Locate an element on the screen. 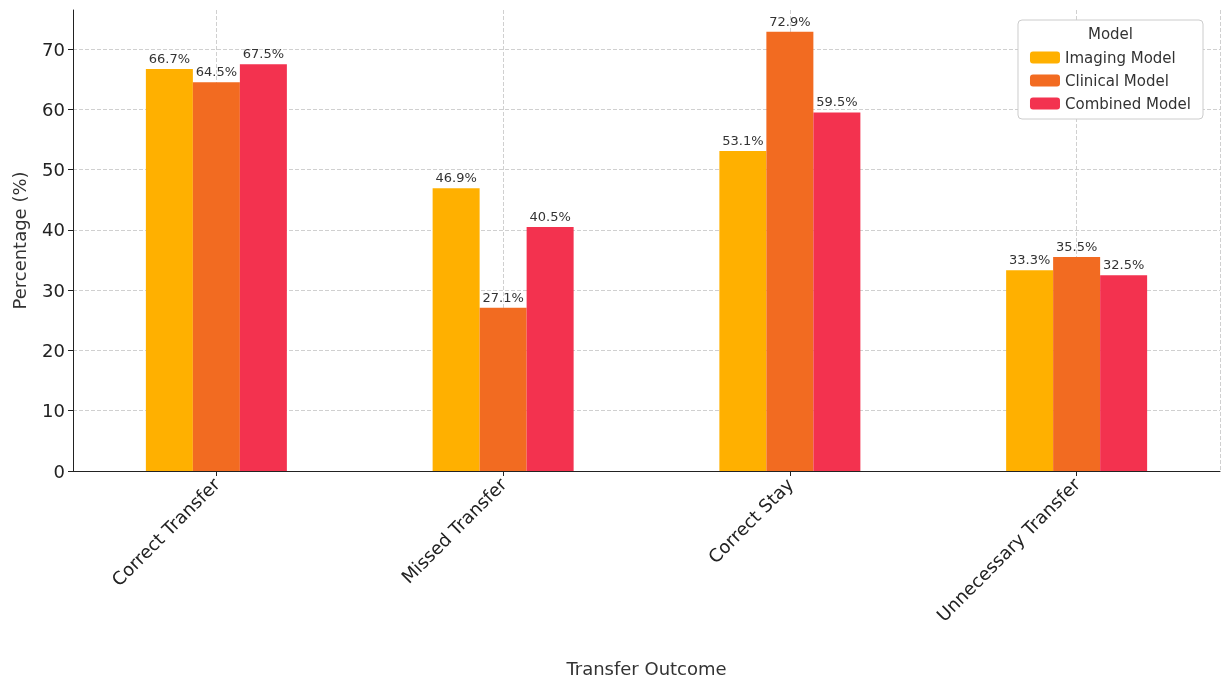 The image size is (1221, 682). data-label: 27.1% is located at coordinates (503, 297).